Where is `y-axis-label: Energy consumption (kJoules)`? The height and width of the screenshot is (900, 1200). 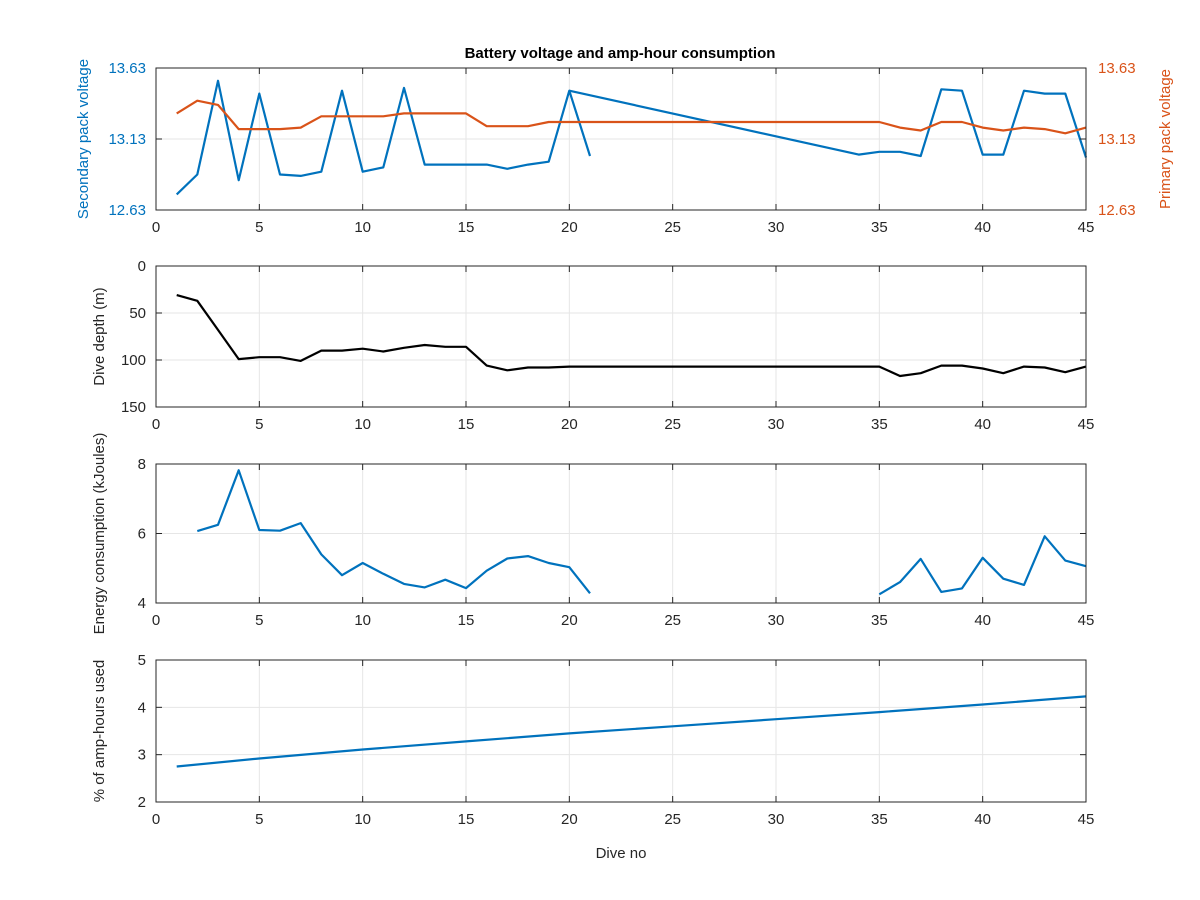 y-axis-label: Energy consumption (kJoules) is located at coordinates (99, 534).